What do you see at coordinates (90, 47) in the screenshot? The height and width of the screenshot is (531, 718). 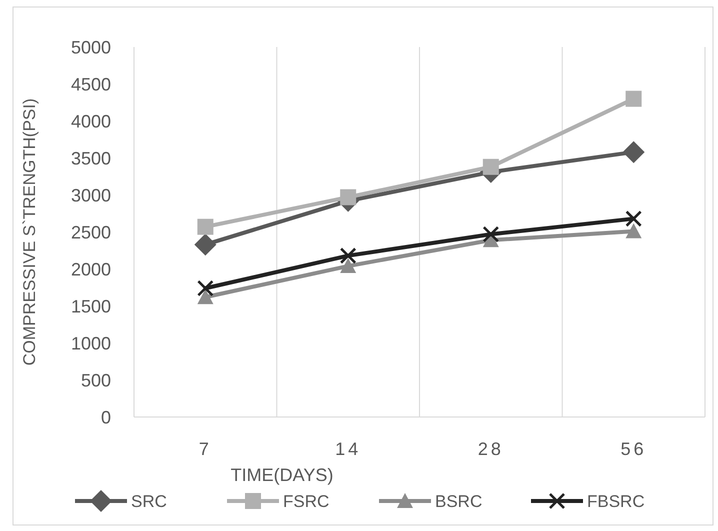 I see `y-tick-label: 5000` at bounding box center [90, 47].